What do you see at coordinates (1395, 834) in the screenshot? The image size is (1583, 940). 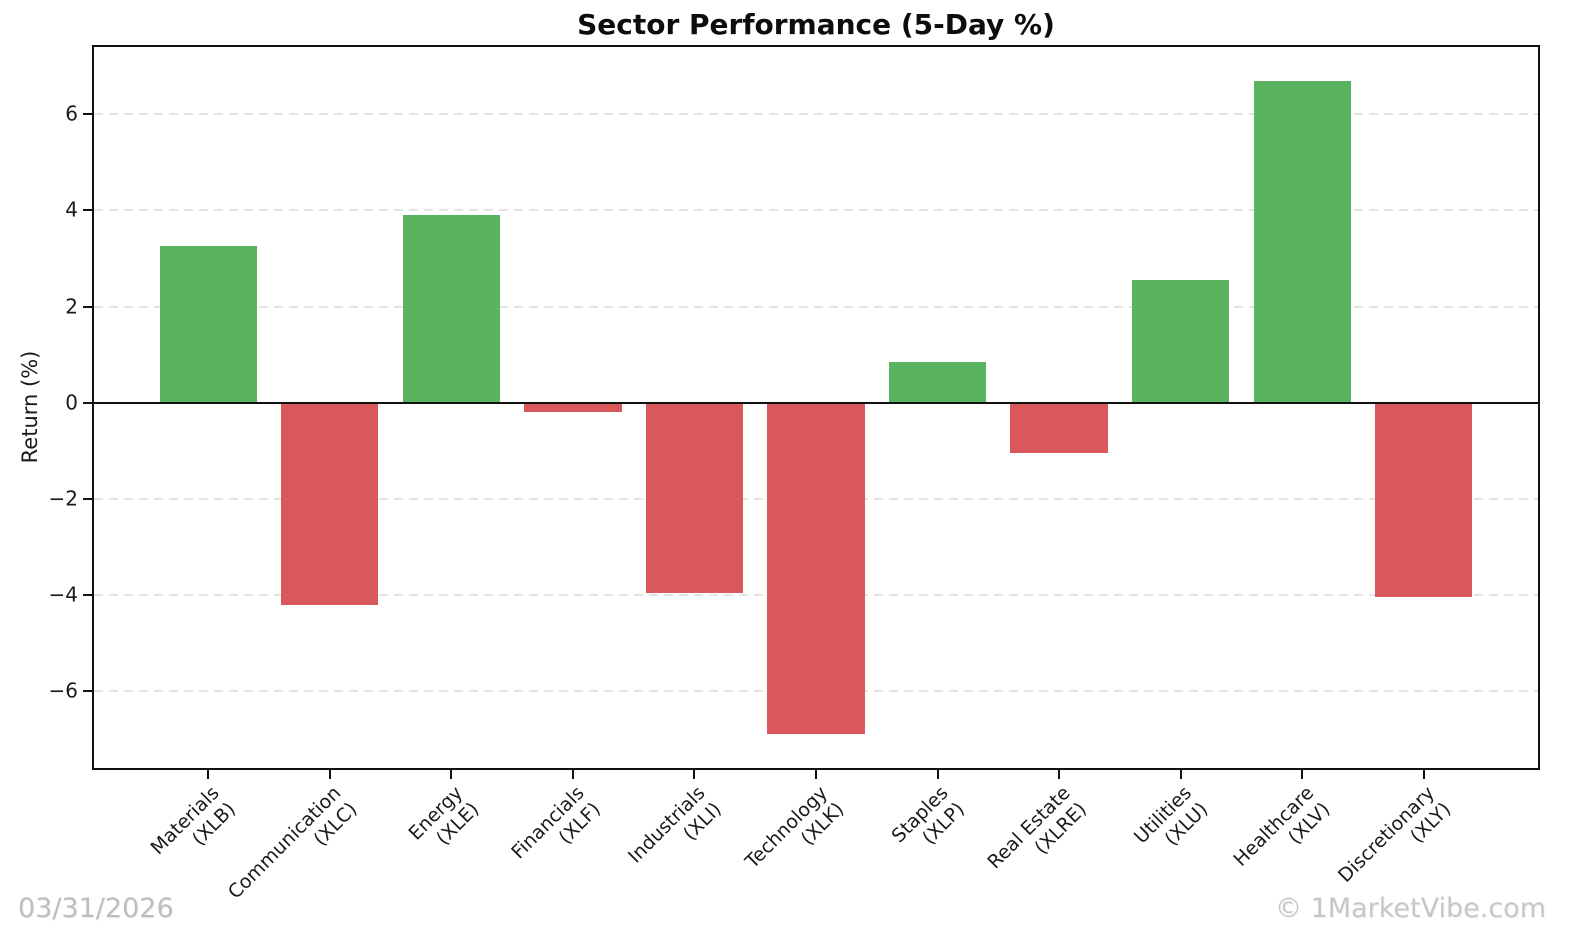 I see `x-tick-label-xly: Discretionary (XLY)` at bounding box center [1395, 834].